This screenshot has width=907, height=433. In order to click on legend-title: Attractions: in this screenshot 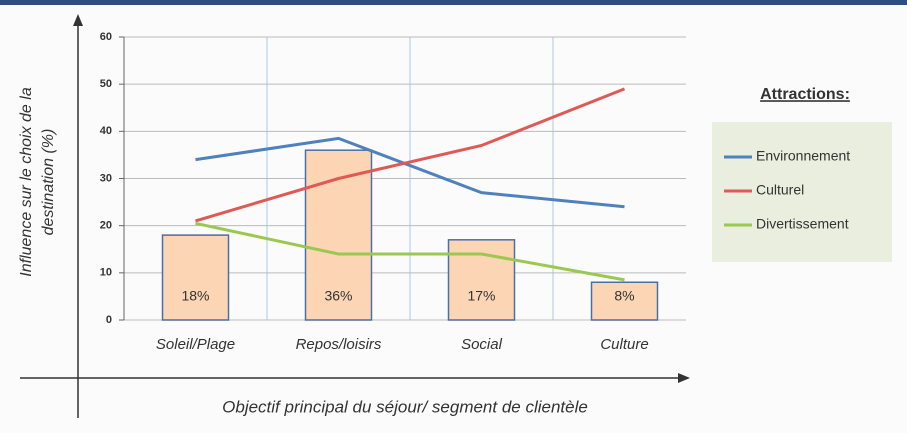, I will do `click(805, 94)`.